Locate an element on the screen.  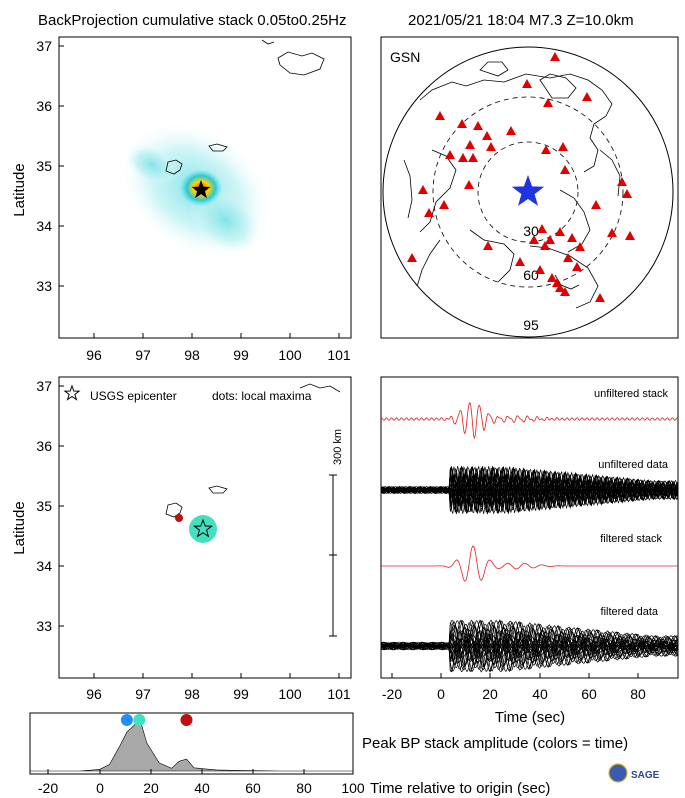
amp-tick: 100 is located at coordinates (353, 788).